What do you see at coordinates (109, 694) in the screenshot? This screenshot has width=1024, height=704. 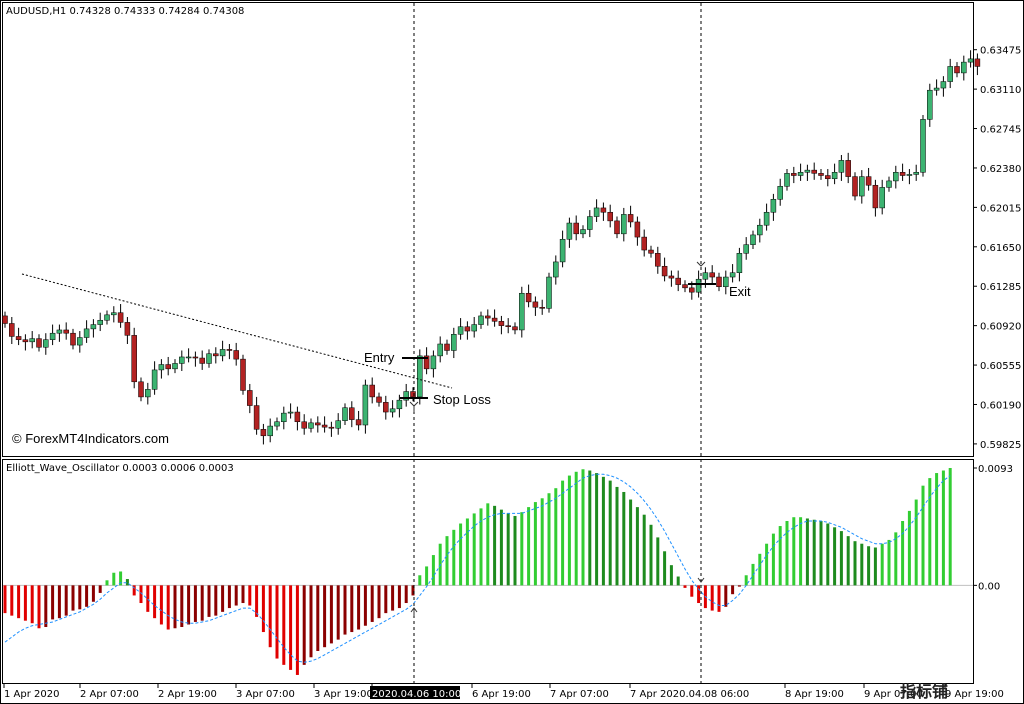 I see `time-tick-label: 2 Apr 07:00` at bounding box center [109, 694].